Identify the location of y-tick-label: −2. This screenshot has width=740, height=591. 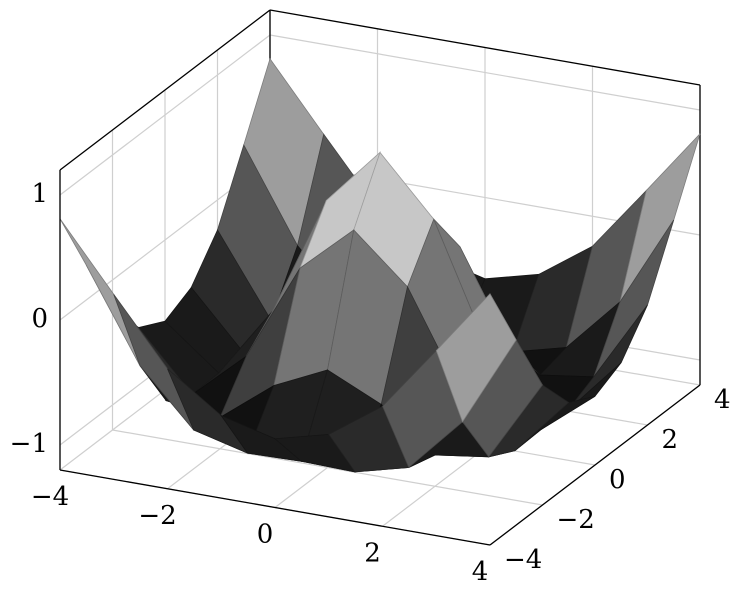
(576, 520).